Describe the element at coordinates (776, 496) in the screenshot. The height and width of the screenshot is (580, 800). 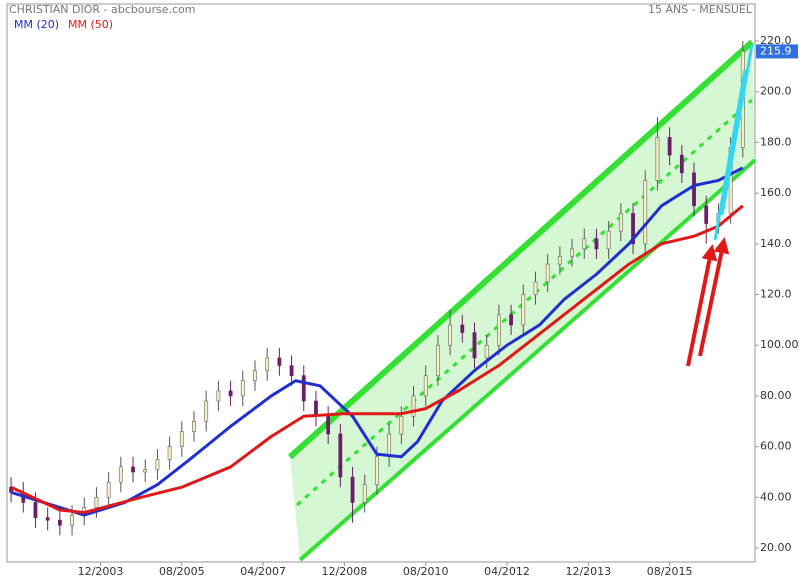
I see `y-tick-label: 40.00` at that location.